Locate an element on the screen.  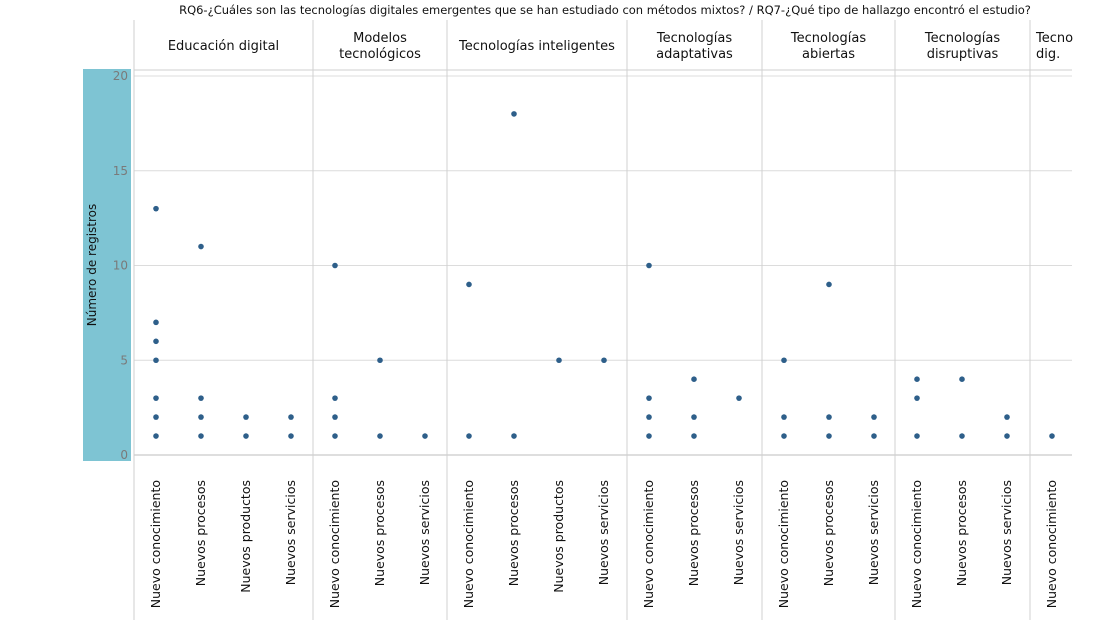
panel-header-label: tecnológicos is located at coordinates (380, 54).